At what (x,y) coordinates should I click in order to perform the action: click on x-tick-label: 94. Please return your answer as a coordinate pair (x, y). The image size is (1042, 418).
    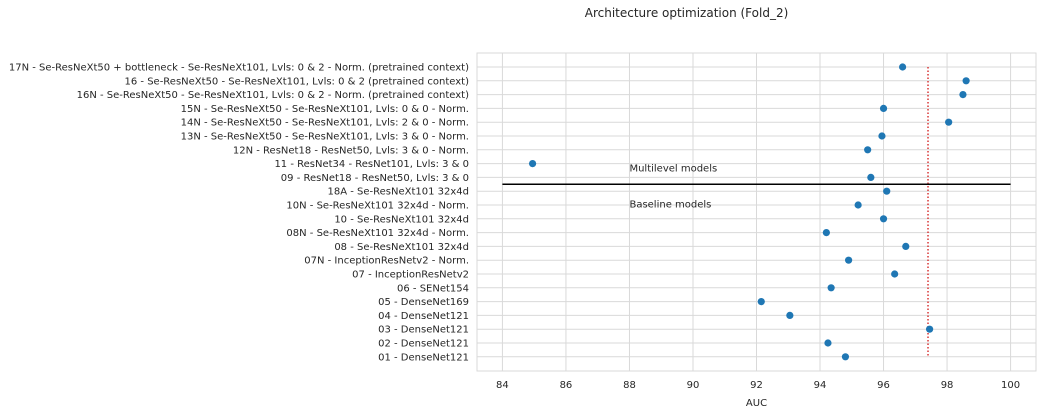
    Looking at the image, I should click on (820, 385).